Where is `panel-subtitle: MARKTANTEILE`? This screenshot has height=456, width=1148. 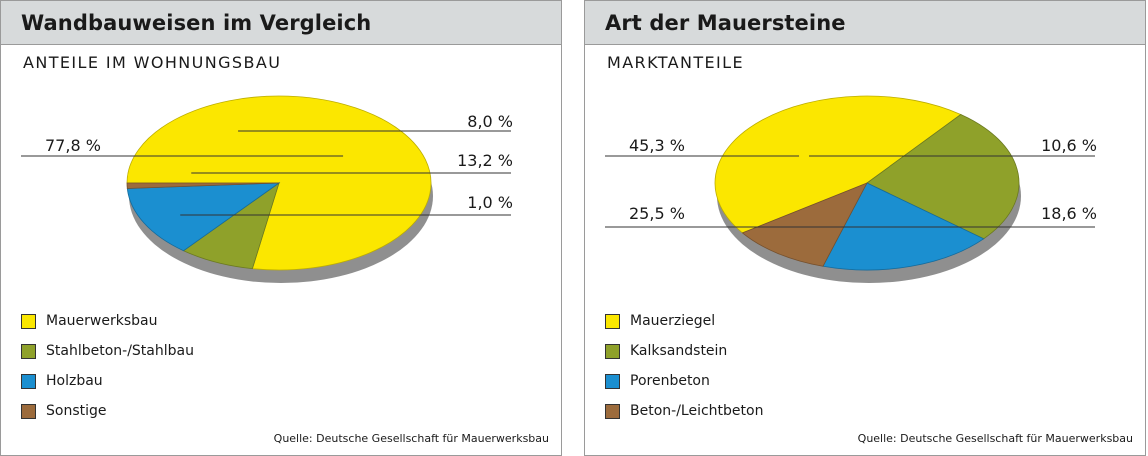
panel-subtitle: MARKTANTEILE is located at coordinates (675, 62).